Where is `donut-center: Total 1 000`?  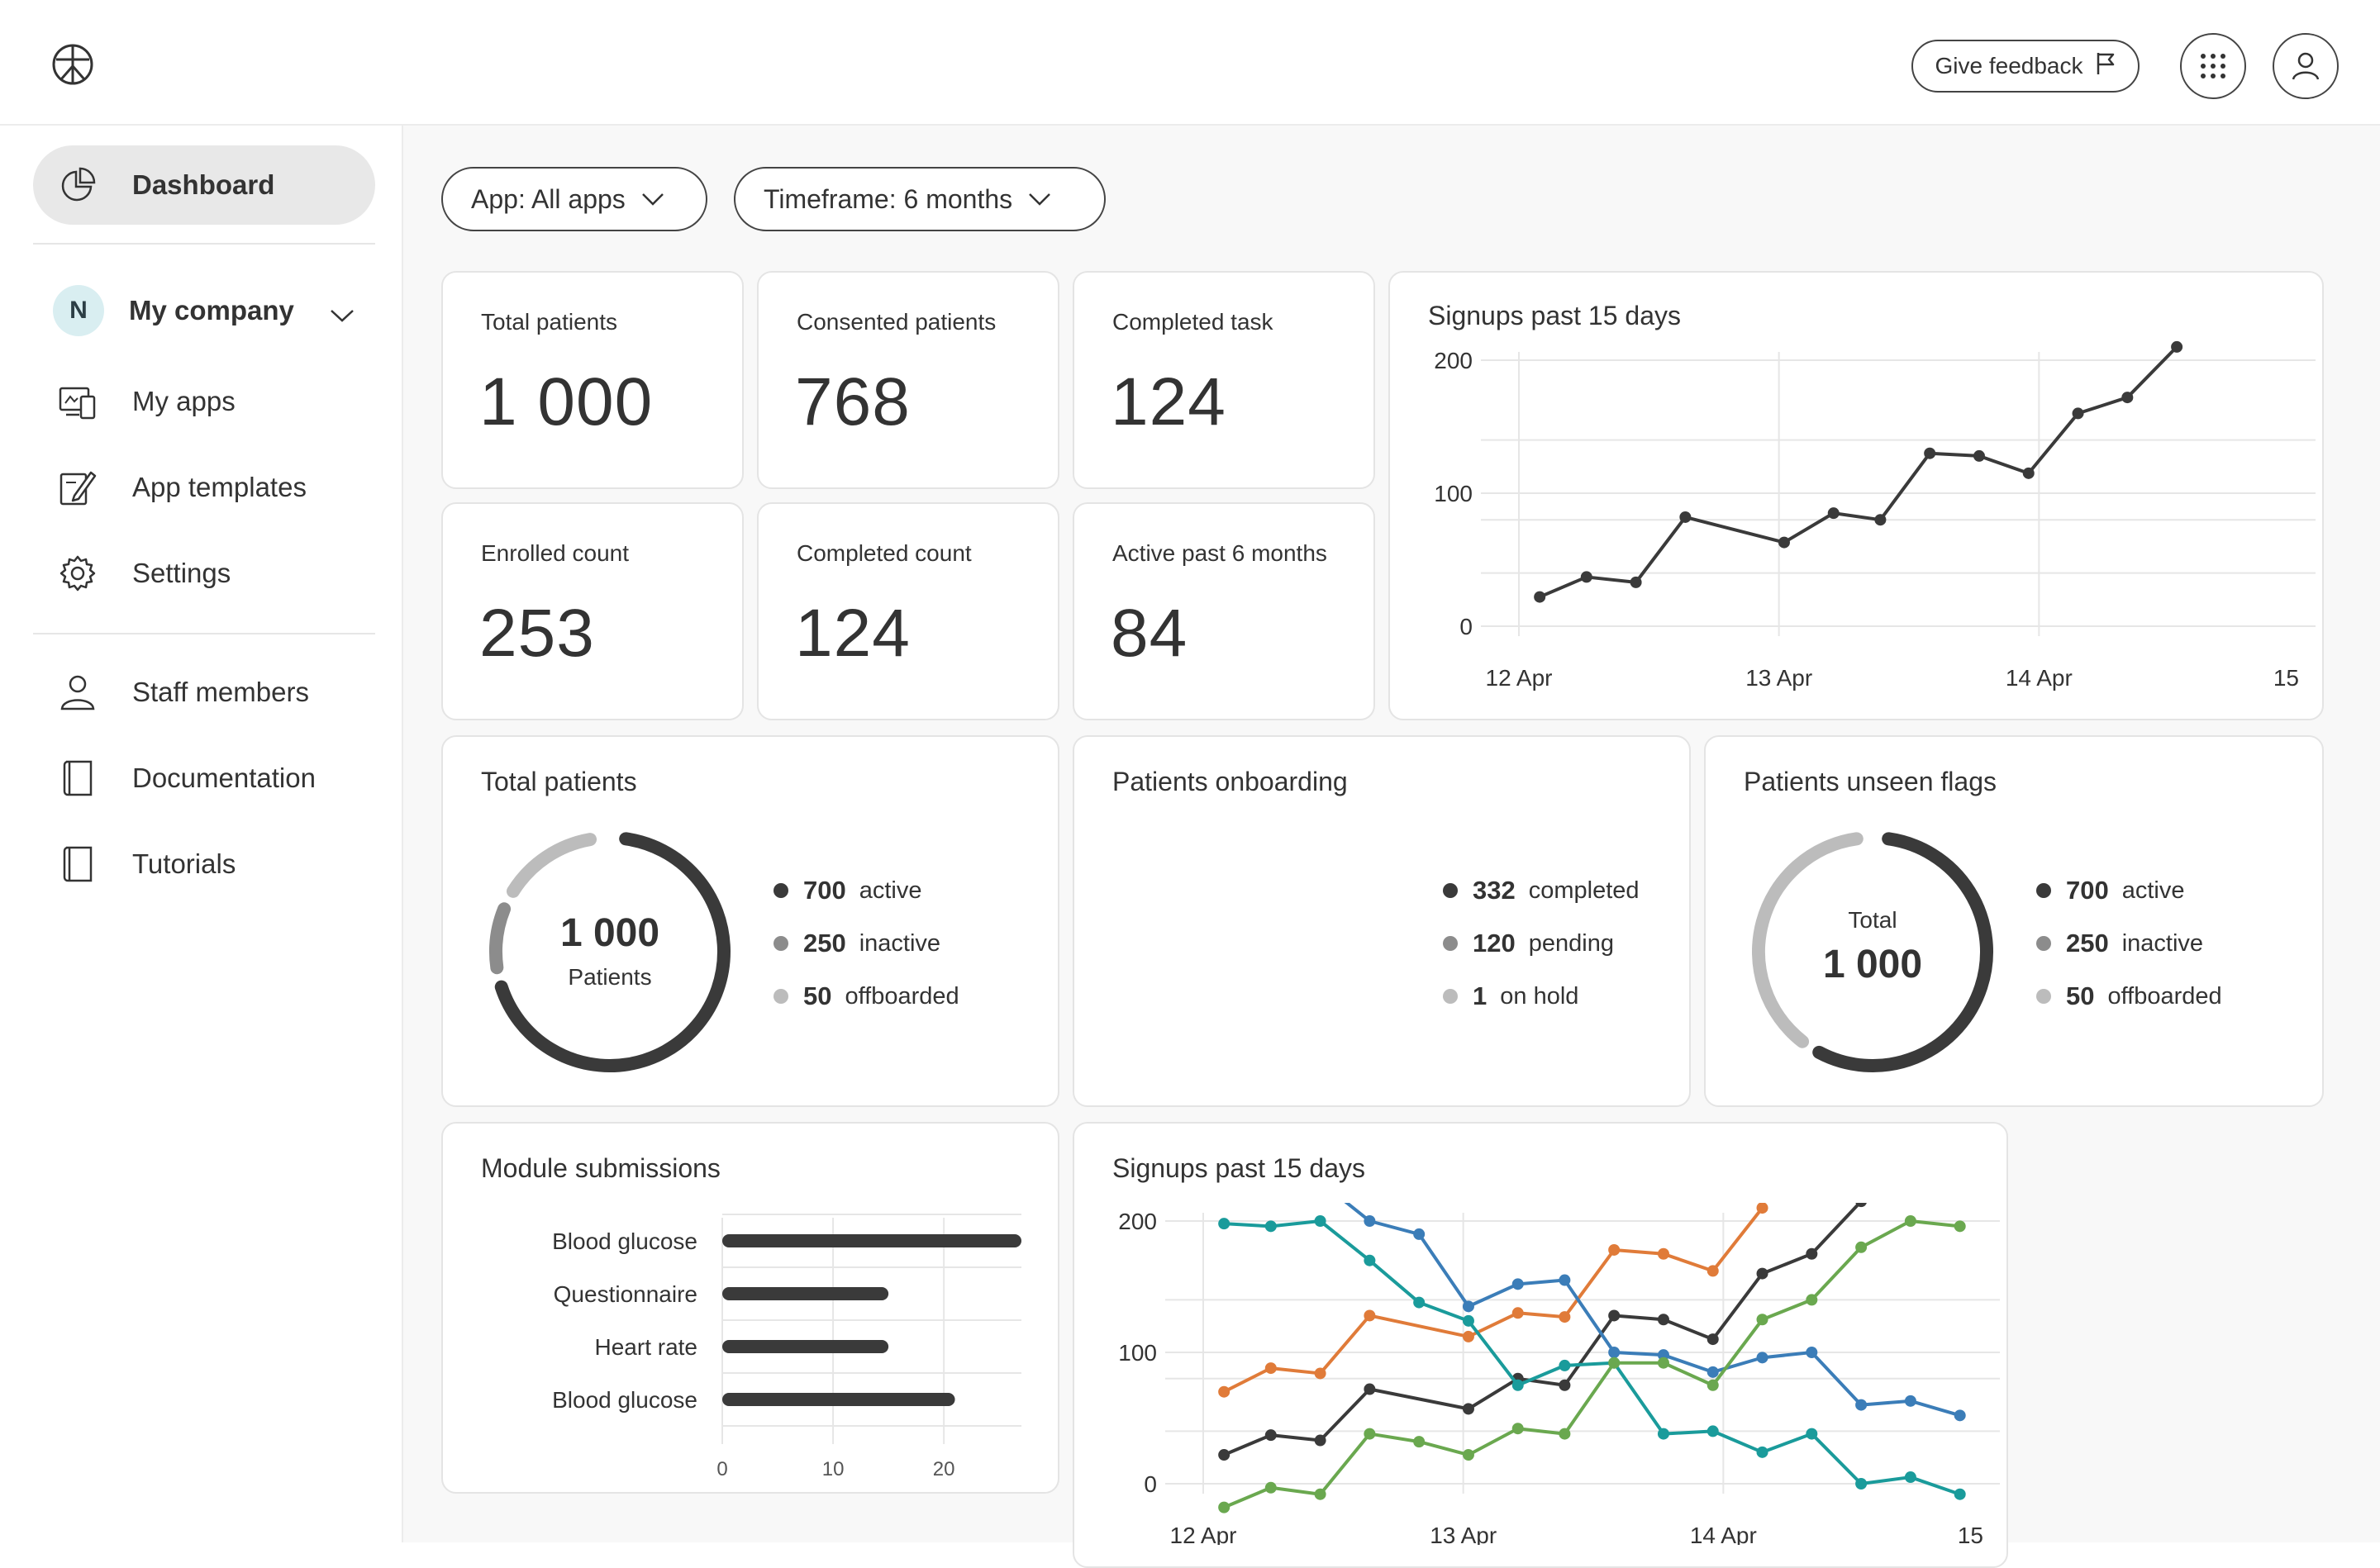 donut-center: Total 1 000 is located at coordinates (1872, 947).